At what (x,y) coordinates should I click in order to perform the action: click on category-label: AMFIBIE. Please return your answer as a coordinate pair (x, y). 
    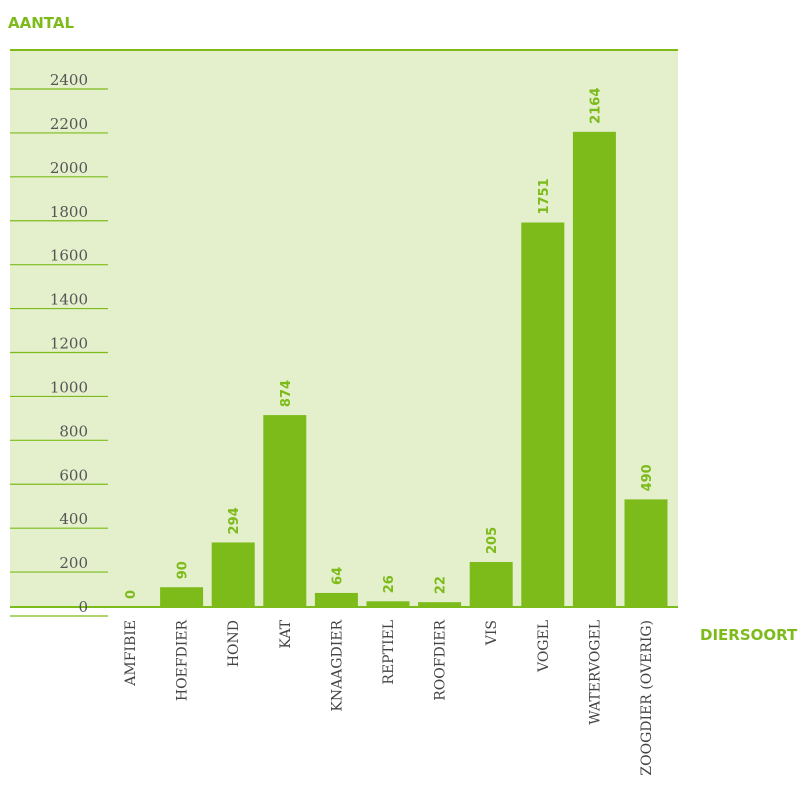
    Looking at the image, I should click on (131, 653).